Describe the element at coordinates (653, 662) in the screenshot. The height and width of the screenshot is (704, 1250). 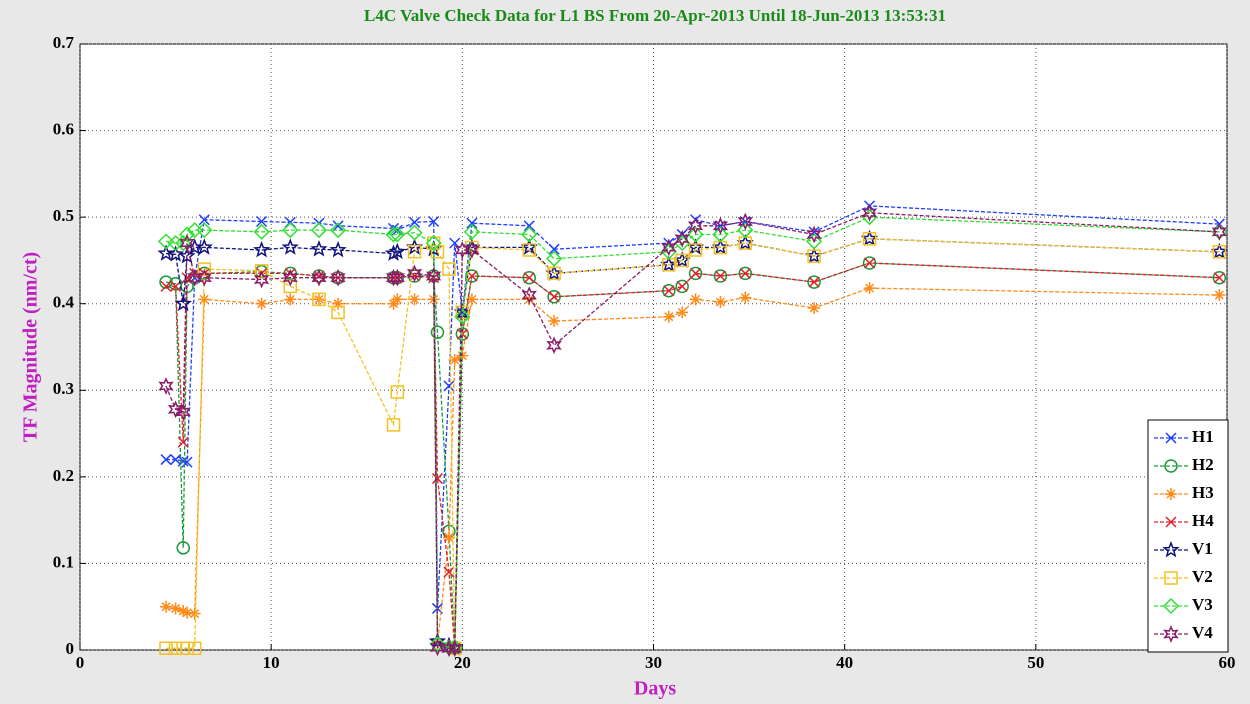
I see `x-tick-label: 30` at that location.